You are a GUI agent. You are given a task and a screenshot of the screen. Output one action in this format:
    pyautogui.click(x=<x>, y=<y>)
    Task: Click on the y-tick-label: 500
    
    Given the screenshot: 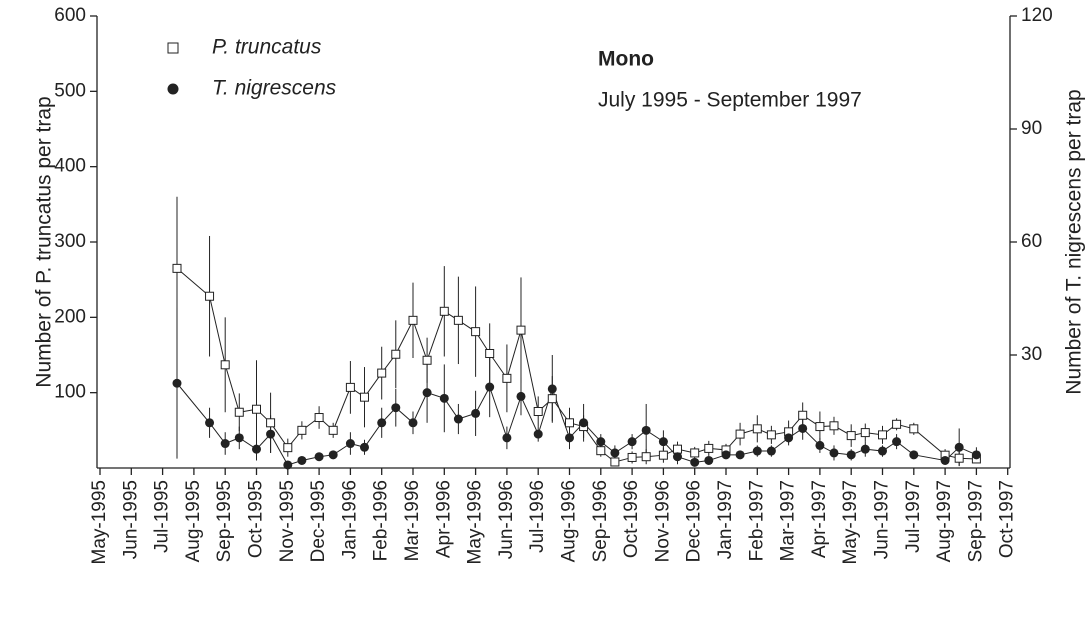 What is the action you would take?
    pyautogui.click(x=70, y=90)
    